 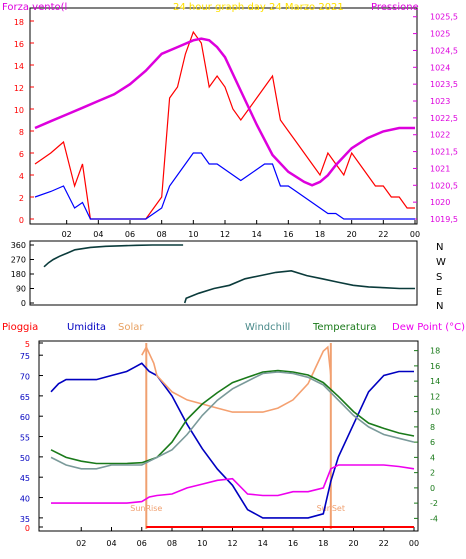 What do you see at coordinates (232, 417) in the screenshot?
I see `panel3-series-temperatura` at bounding box center [232, 417].